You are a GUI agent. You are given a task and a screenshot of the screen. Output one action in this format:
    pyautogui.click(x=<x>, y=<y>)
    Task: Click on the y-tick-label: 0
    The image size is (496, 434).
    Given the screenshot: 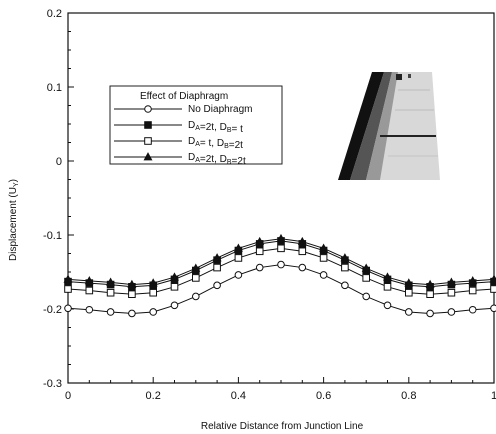 What is the action you would take?
    pyautogui.click(x=59, y=162)
    